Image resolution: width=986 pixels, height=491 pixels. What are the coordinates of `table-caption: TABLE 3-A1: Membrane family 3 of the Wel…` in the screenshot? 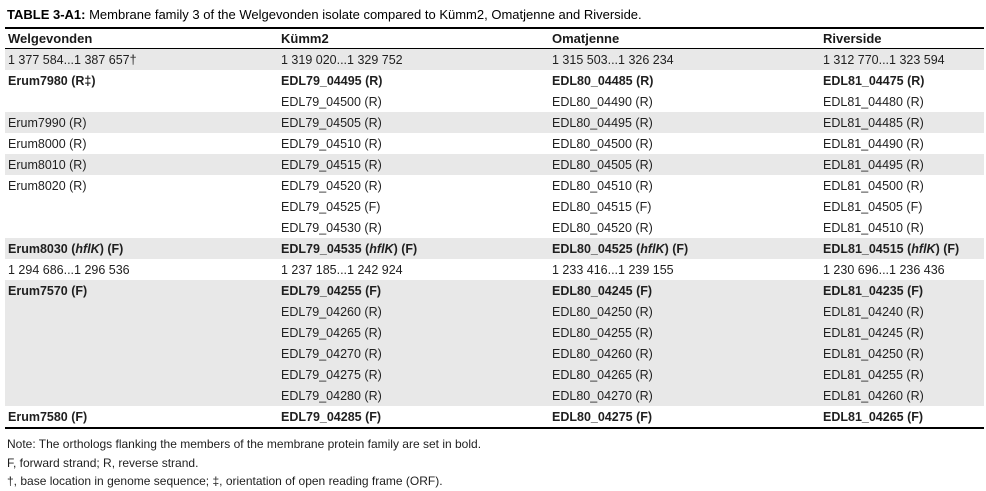 It's located at (494, 16).